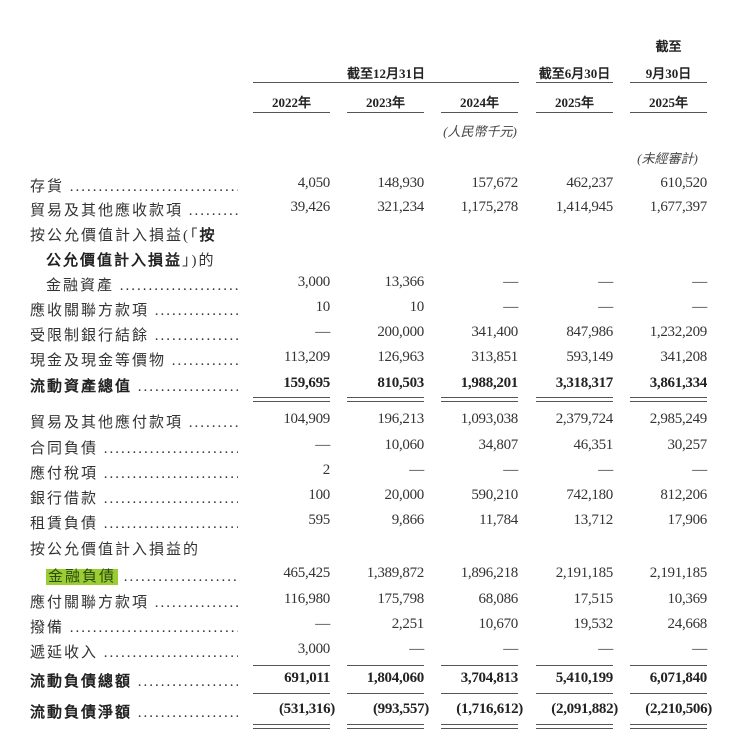  What do you see at coordinates (400, 332) in the screenshot?
I see `cell-value: 200,000` at bounding box center [400, 332].